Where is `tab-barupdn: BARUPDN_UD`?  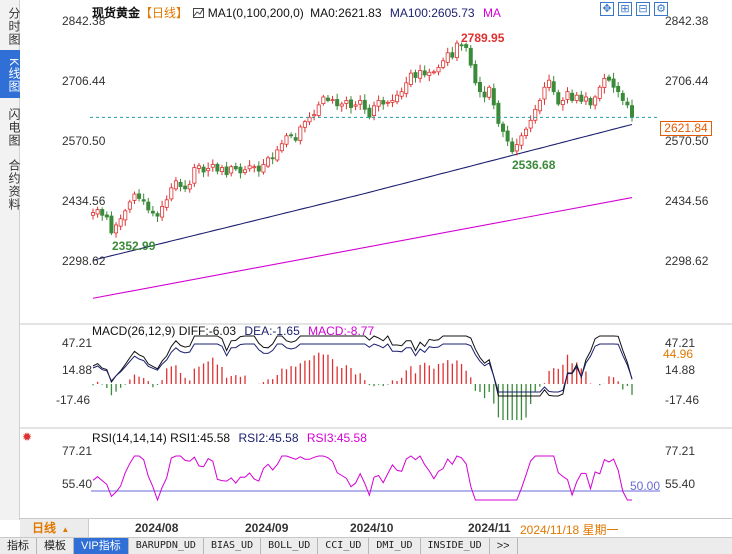
tab-barupdn: BARUPDN_UD is located at coordinates (166, 546).